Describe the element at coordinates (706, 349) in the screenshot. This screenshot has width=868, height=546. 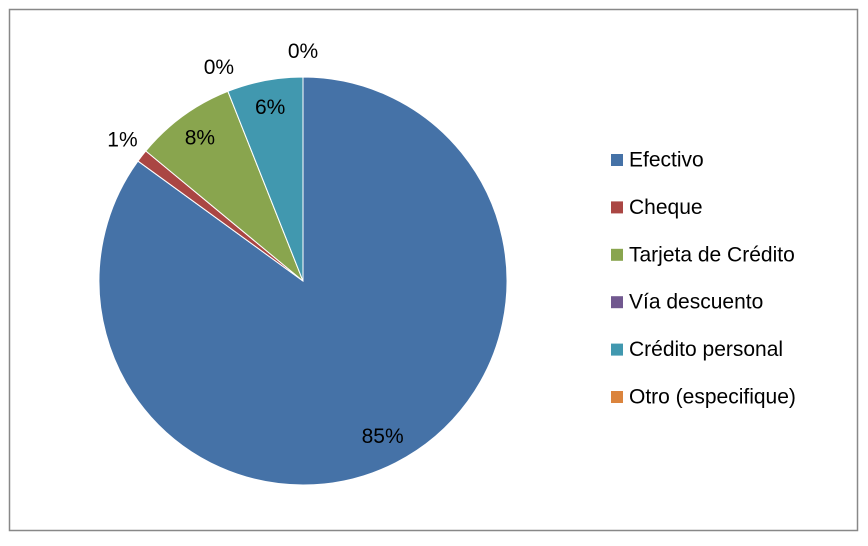
I see `legend-label: Crédito personal` at that location.